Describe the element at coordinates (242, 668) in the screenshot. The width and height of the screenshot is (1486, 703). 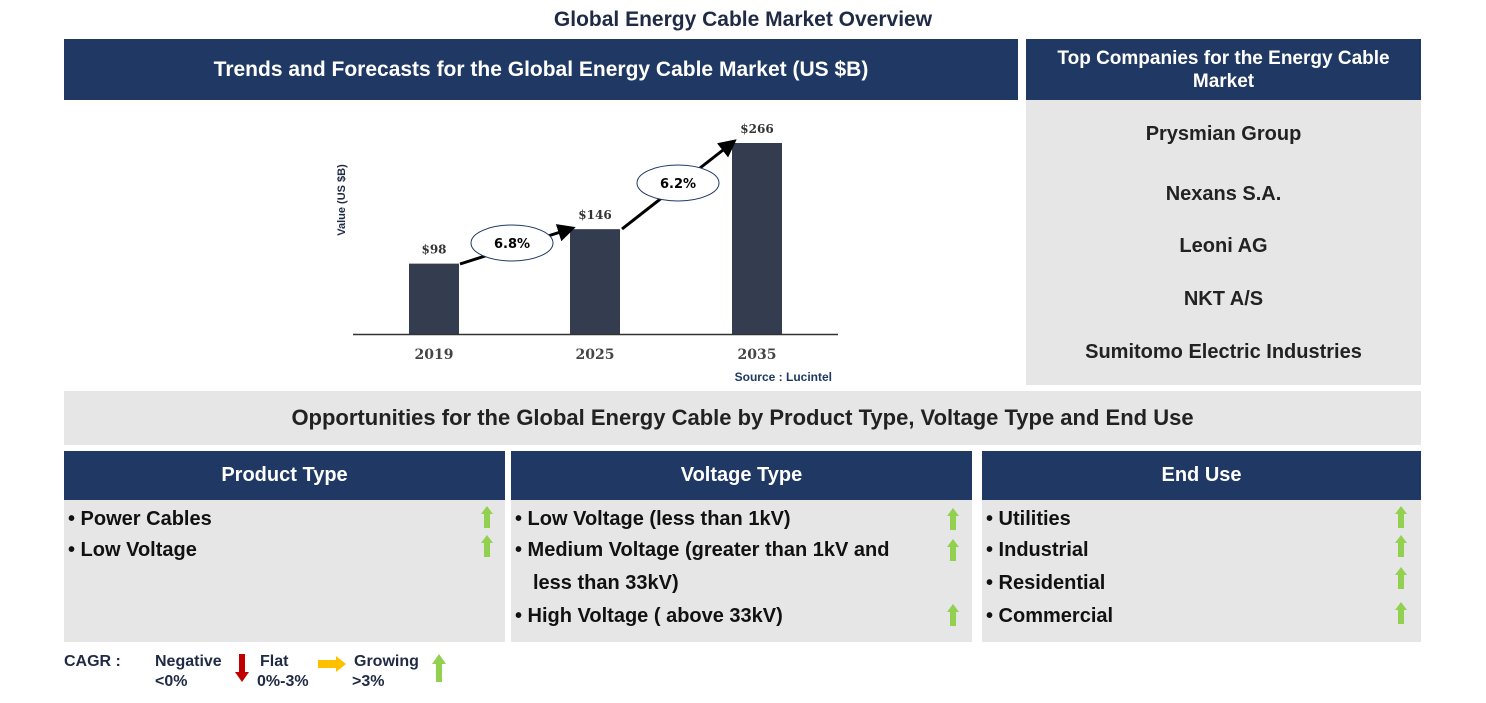
I see `down-arrow-icon` at that location.